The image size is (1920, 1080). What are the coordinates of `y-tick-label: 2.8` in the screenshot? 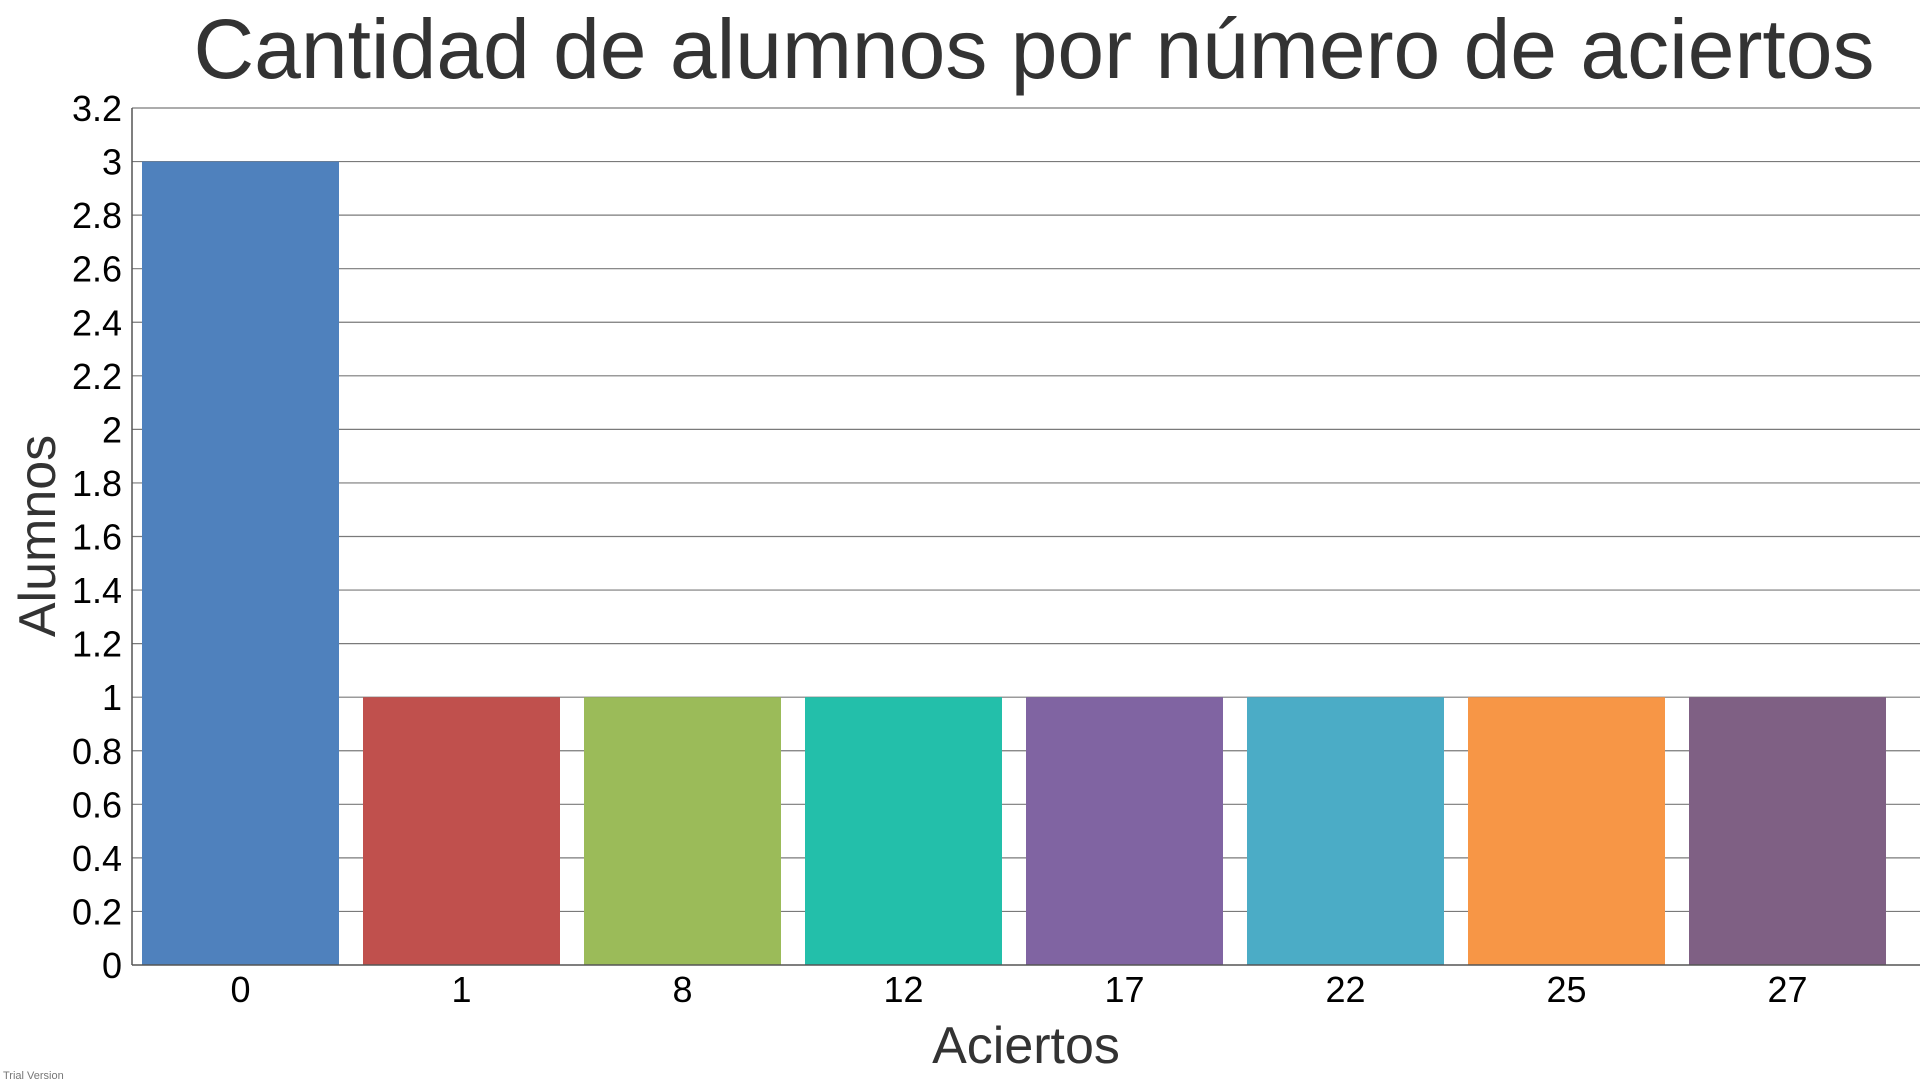 It's located at (97, 215).